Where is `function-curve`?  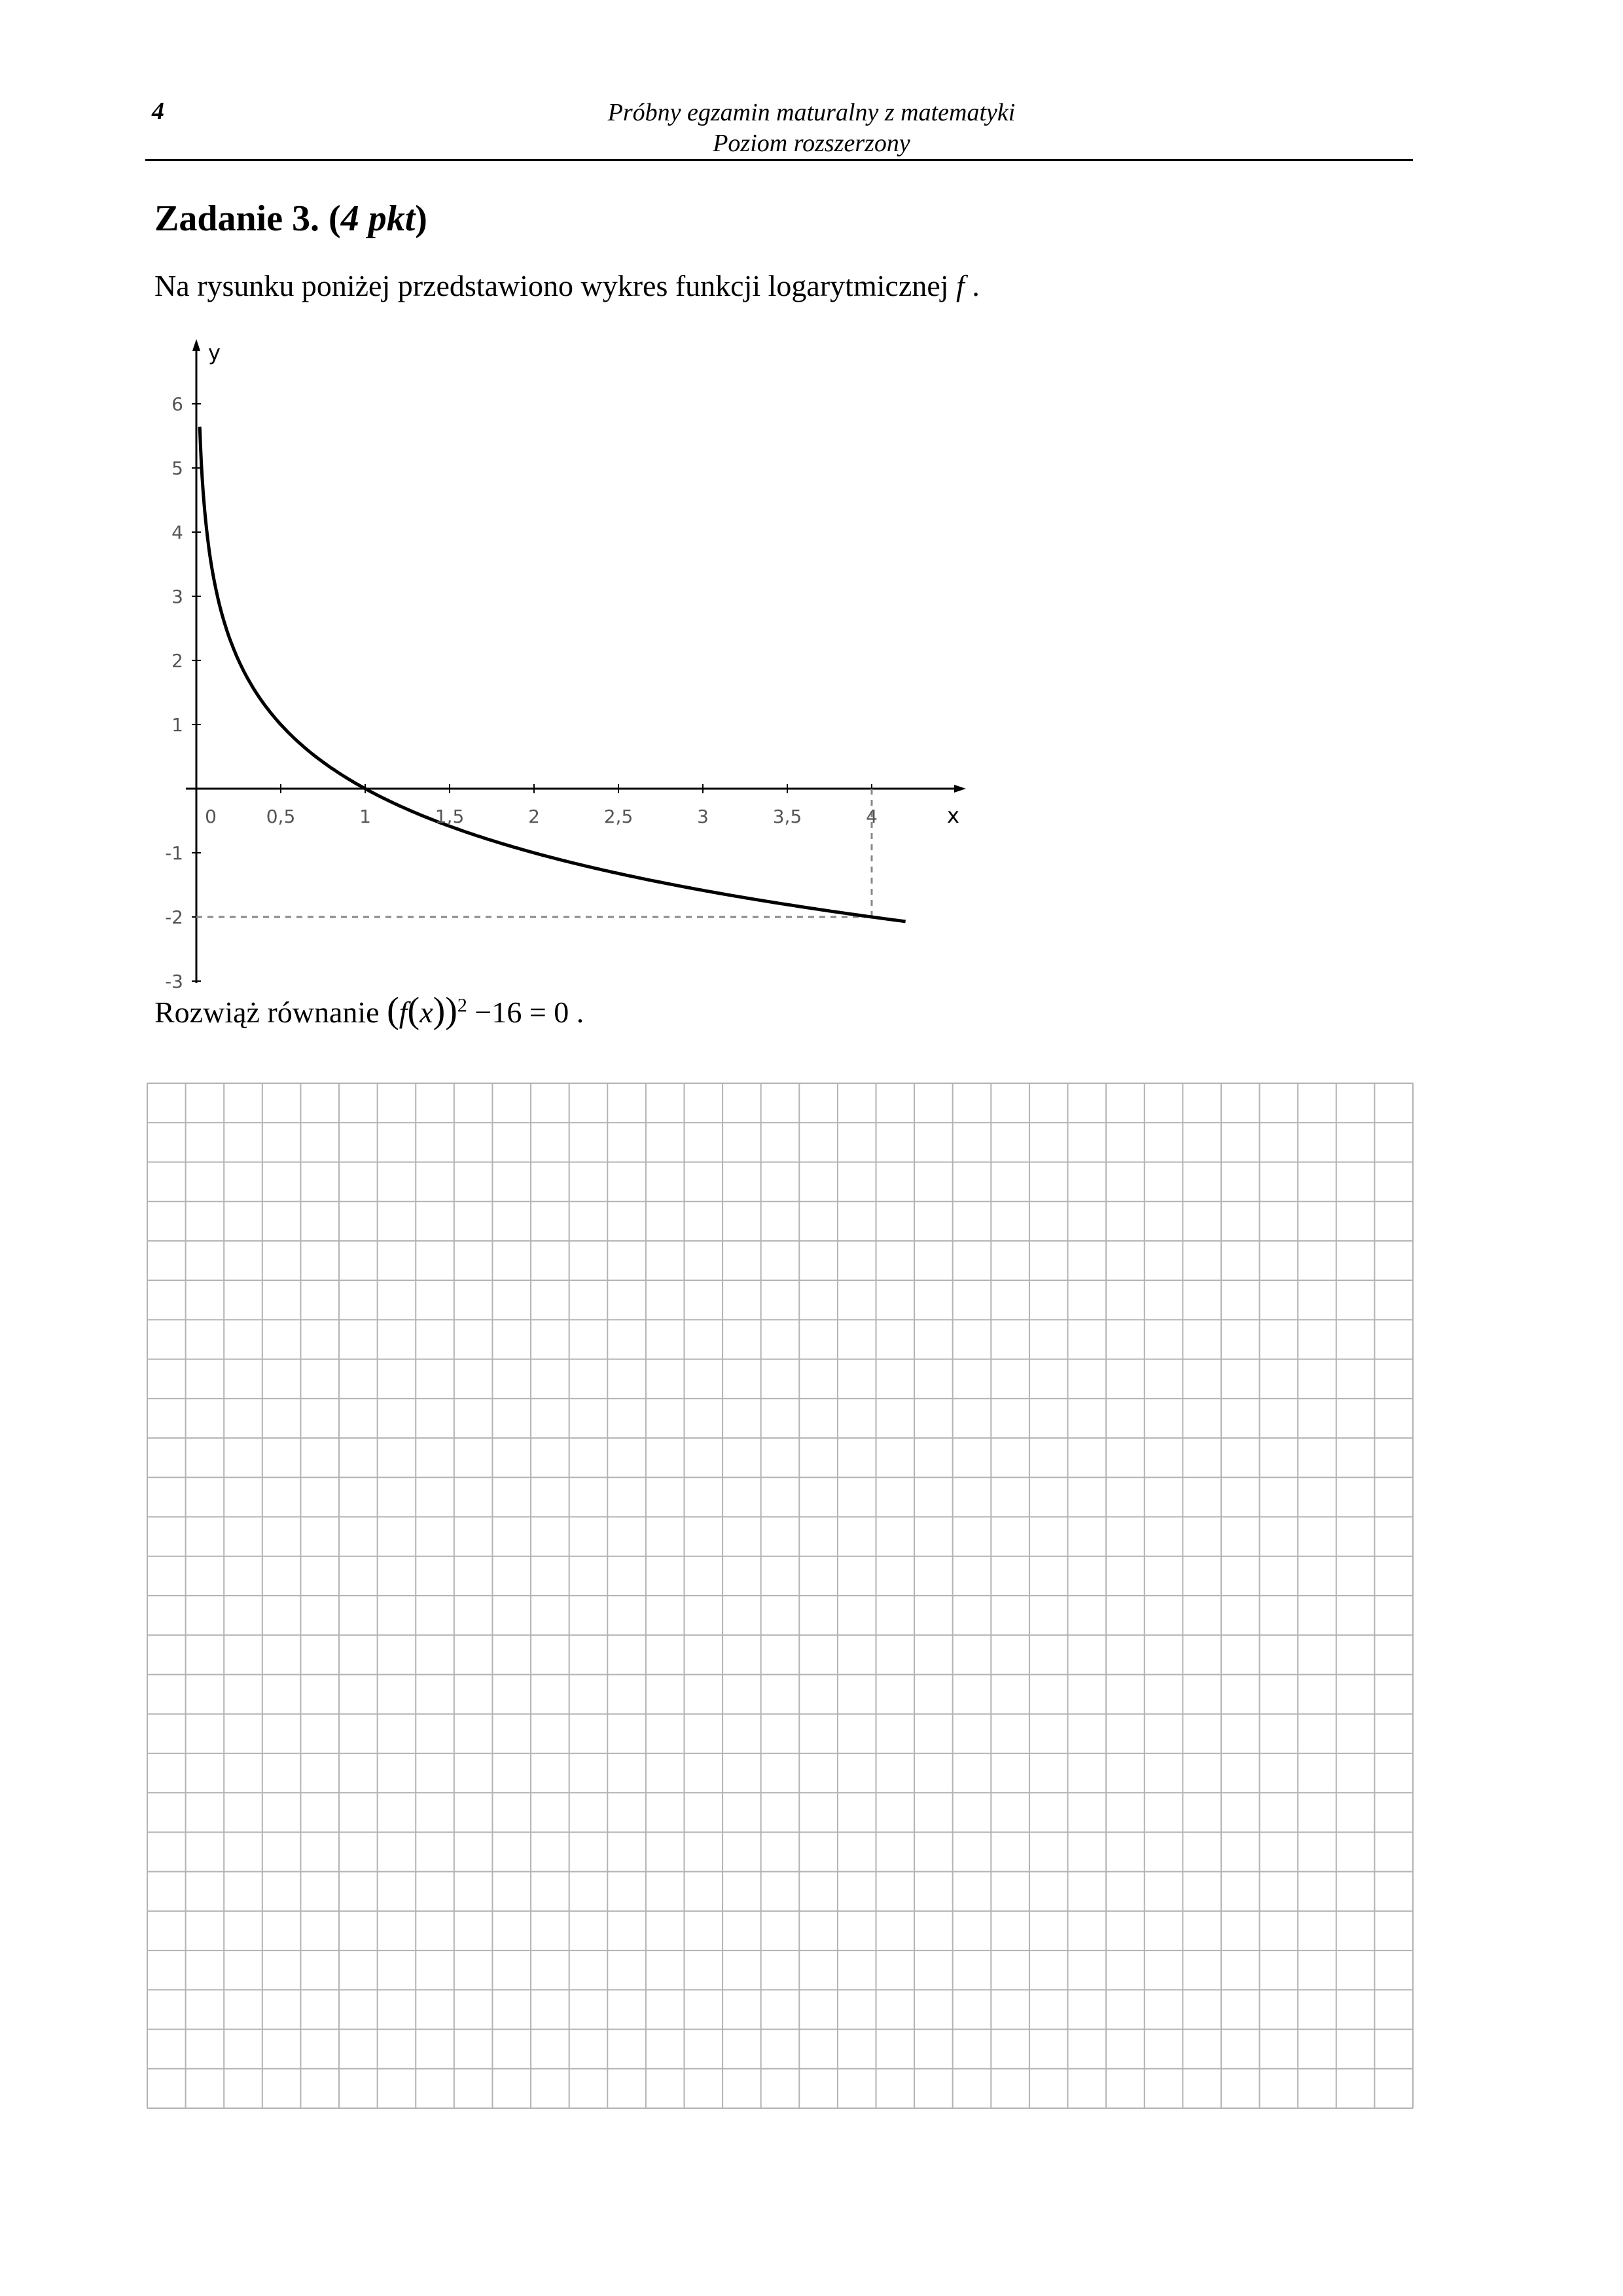
function-curve is located at coordinates (552, 675).